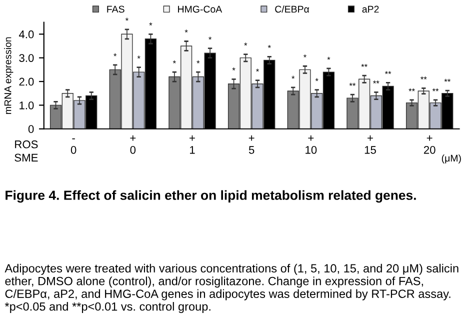 Image resolution: width=472 pixels, height=333 pixels. What do you see at coordinates (430, 144) in the screenshot?
I see `x-tick-label: + 20` at bounding box center [430, 144].